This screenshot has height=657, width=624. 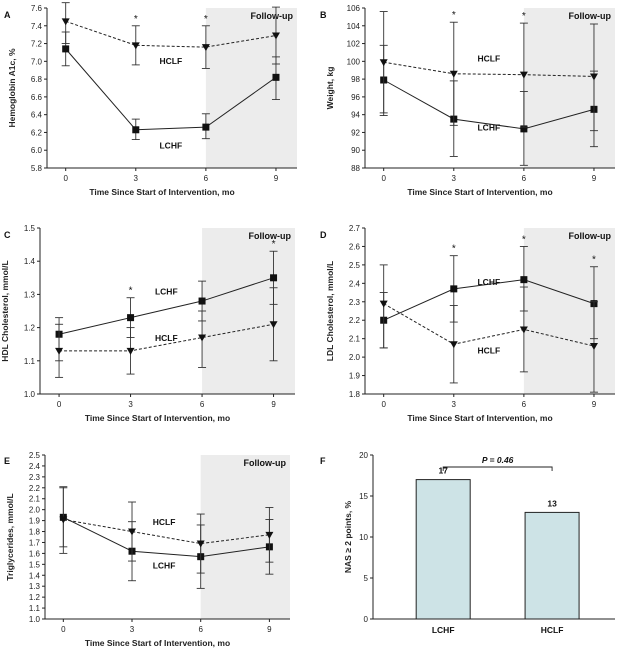 I want to click on y-tick-label: 102, so click(x=354, y=44).